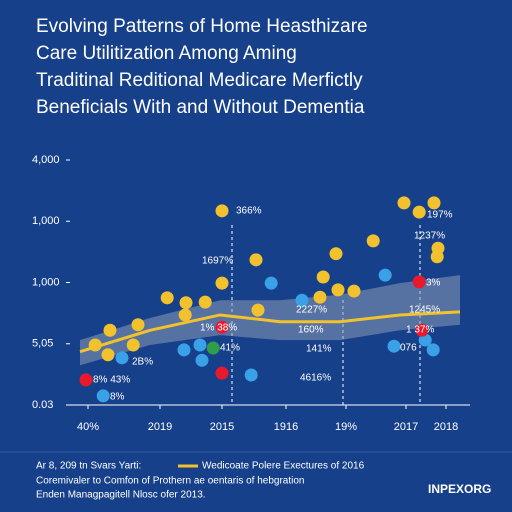 The image size is (512, 512). What do you see at coordinates (440, 215) in the screenshot?
I see `annotation: 197%` at bounding box center [440, 215].